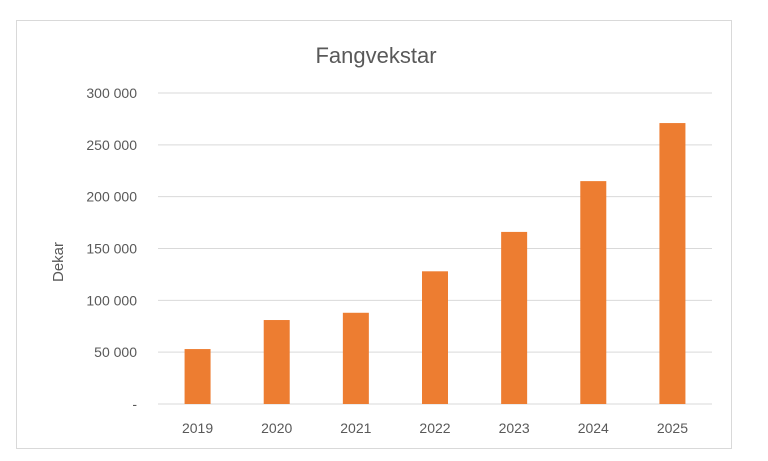  I want to click on bar-2023, so click(514, 317).